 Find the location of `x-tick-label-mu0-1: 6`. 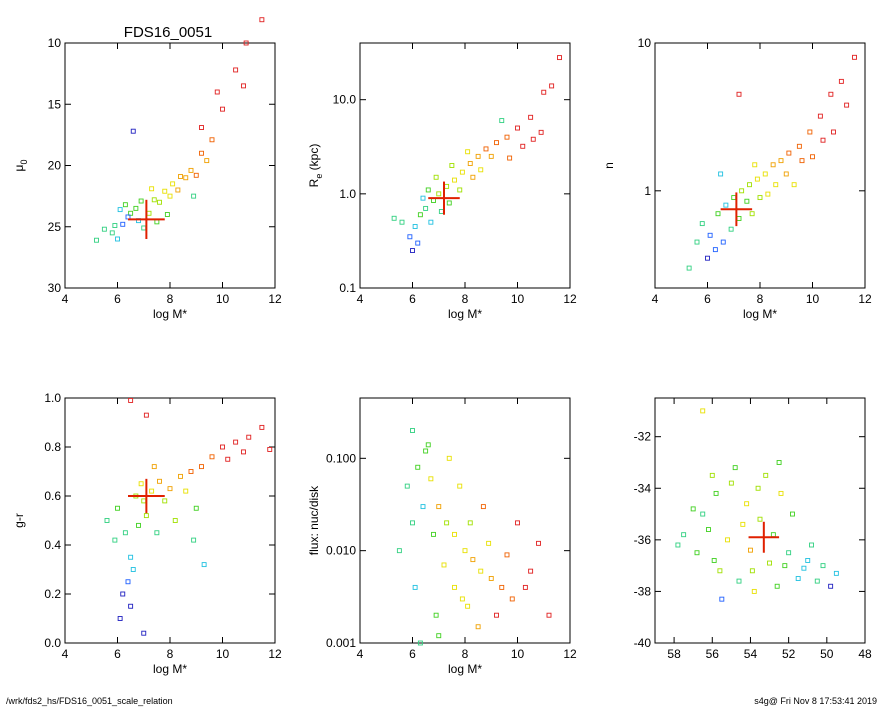

x-tick-label-mu0-1: 6 is located at coordinates (117, 299).